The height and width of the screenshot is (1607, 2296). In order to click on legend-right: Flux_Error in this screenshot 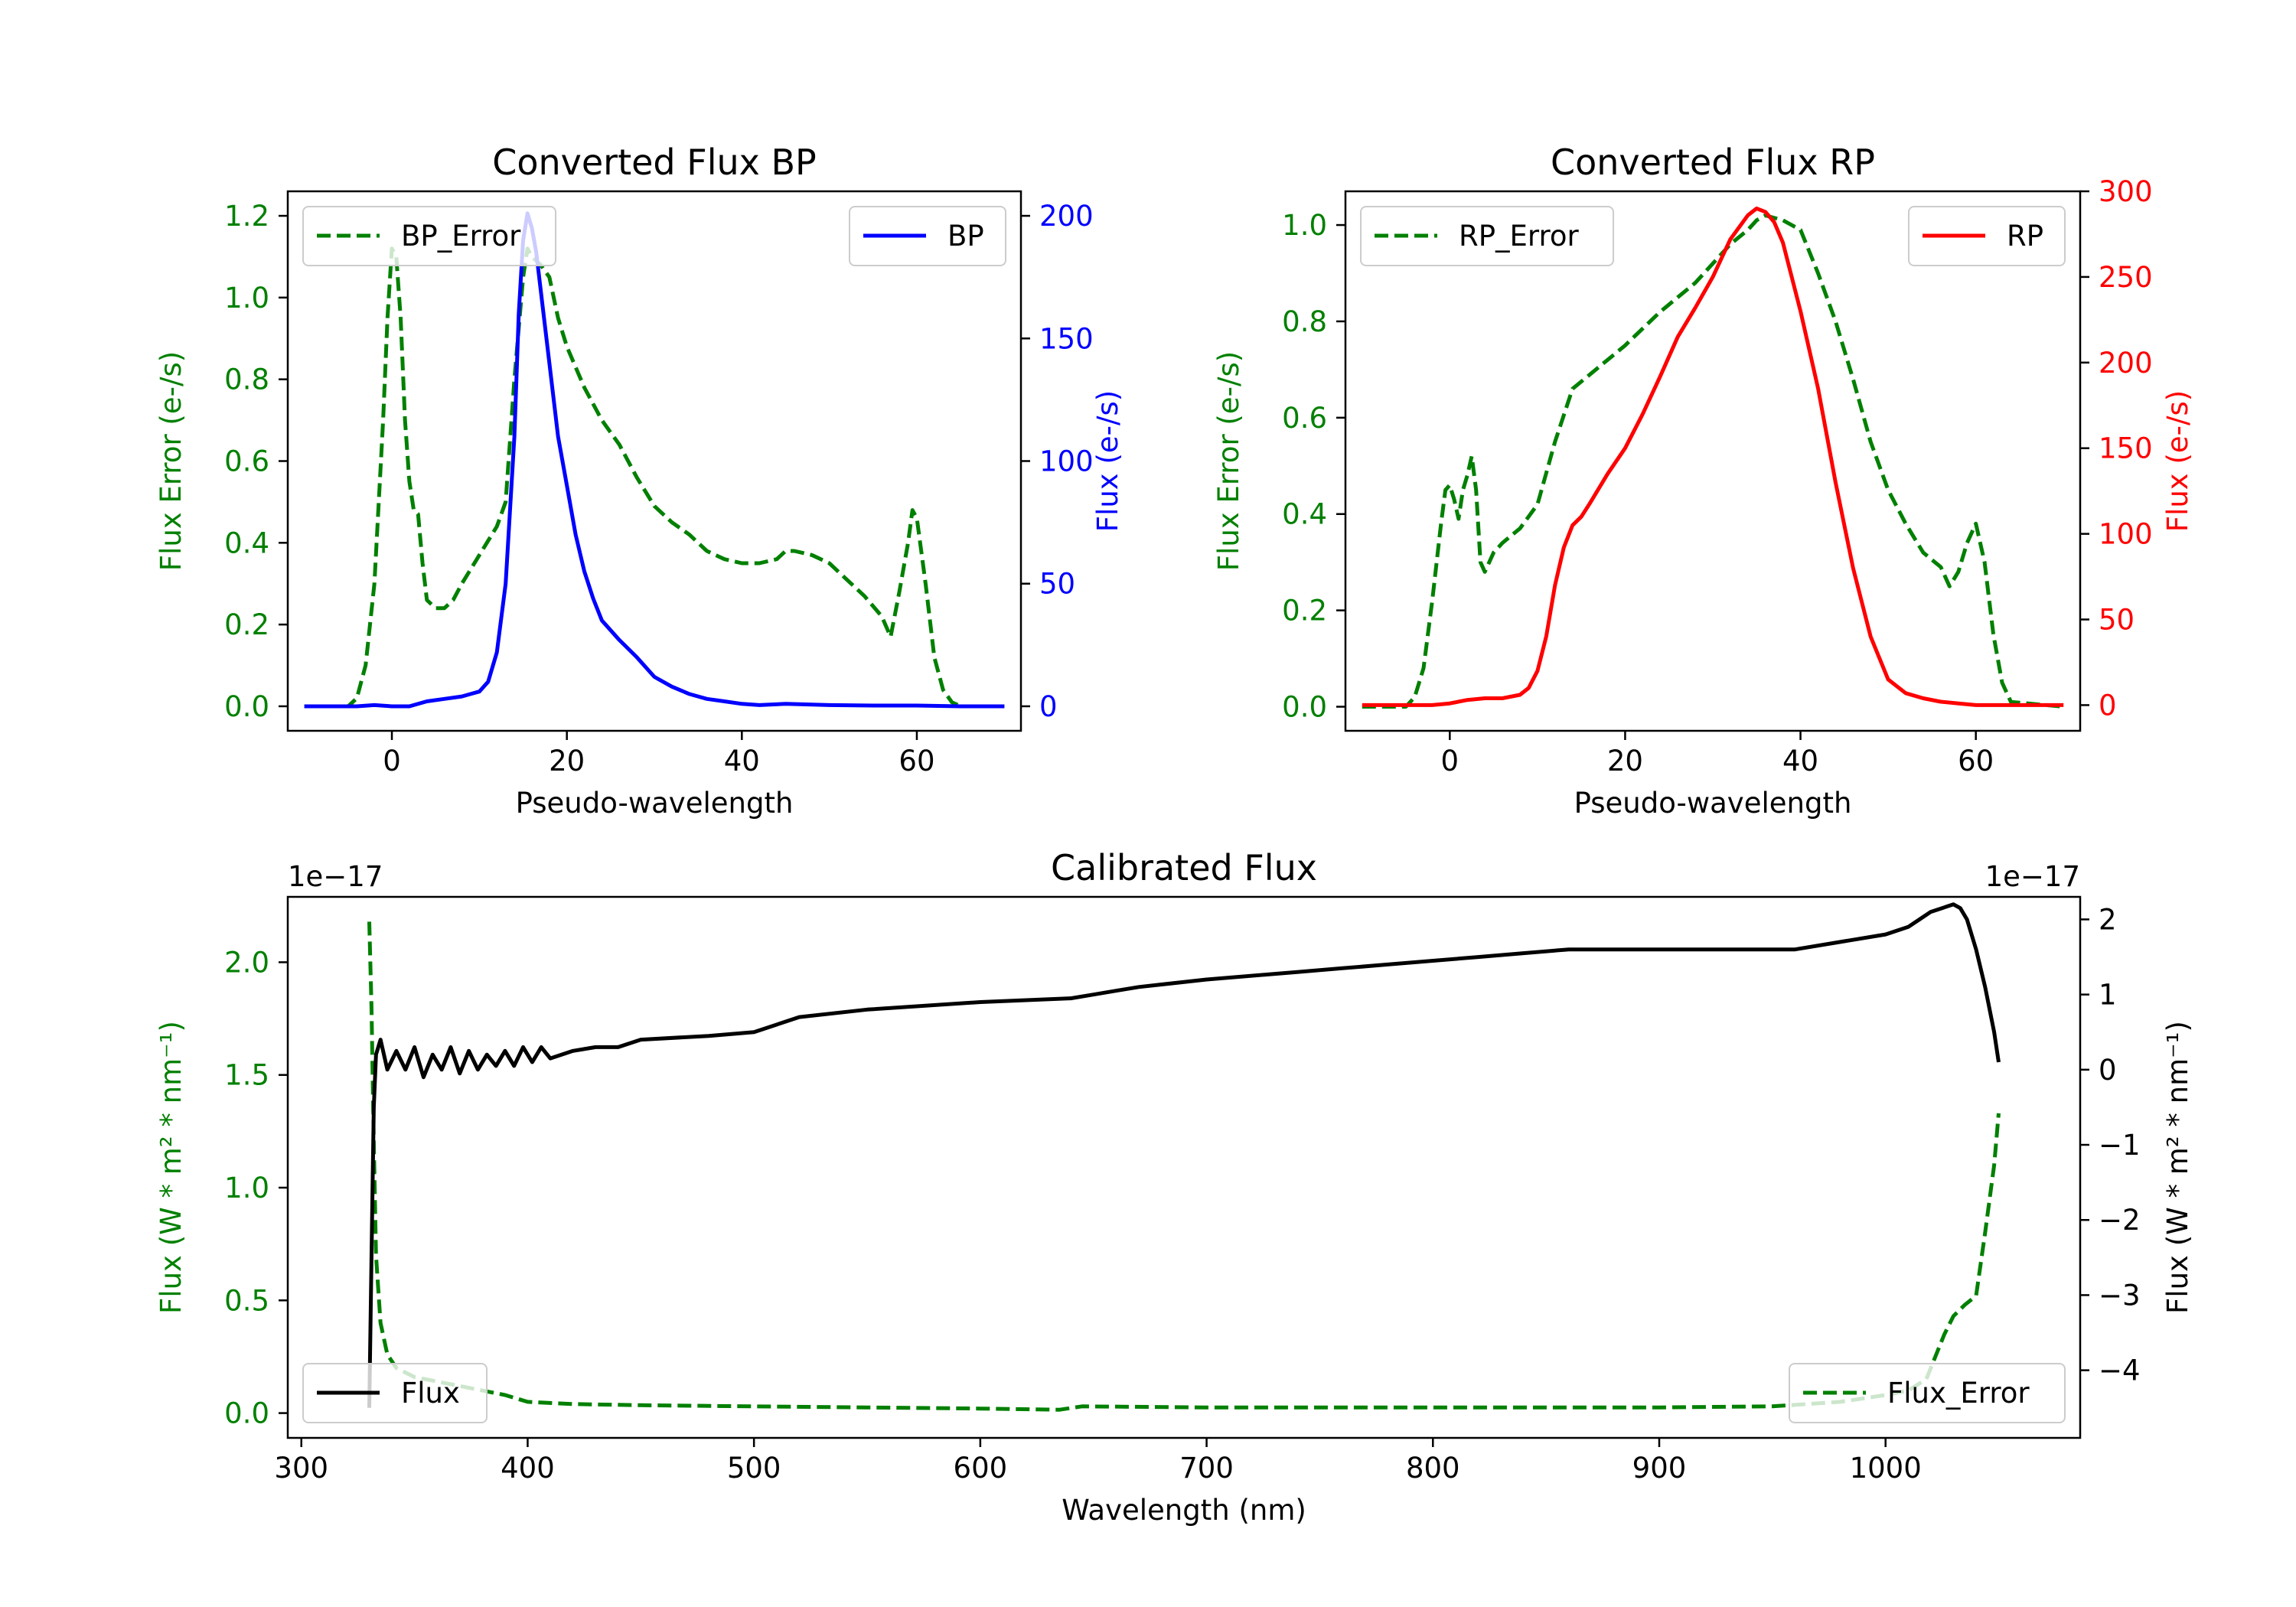, I will do `click(1927, 1393)`.